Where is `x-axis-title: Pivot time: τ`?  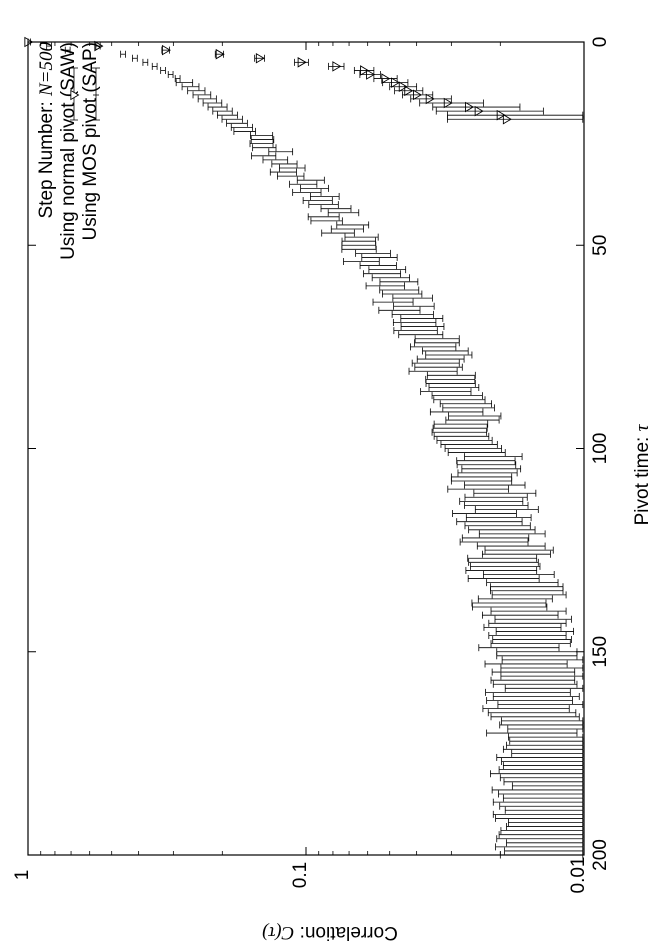 x-axis-title: Pivot time: τ is located at coordinates (642, 474).